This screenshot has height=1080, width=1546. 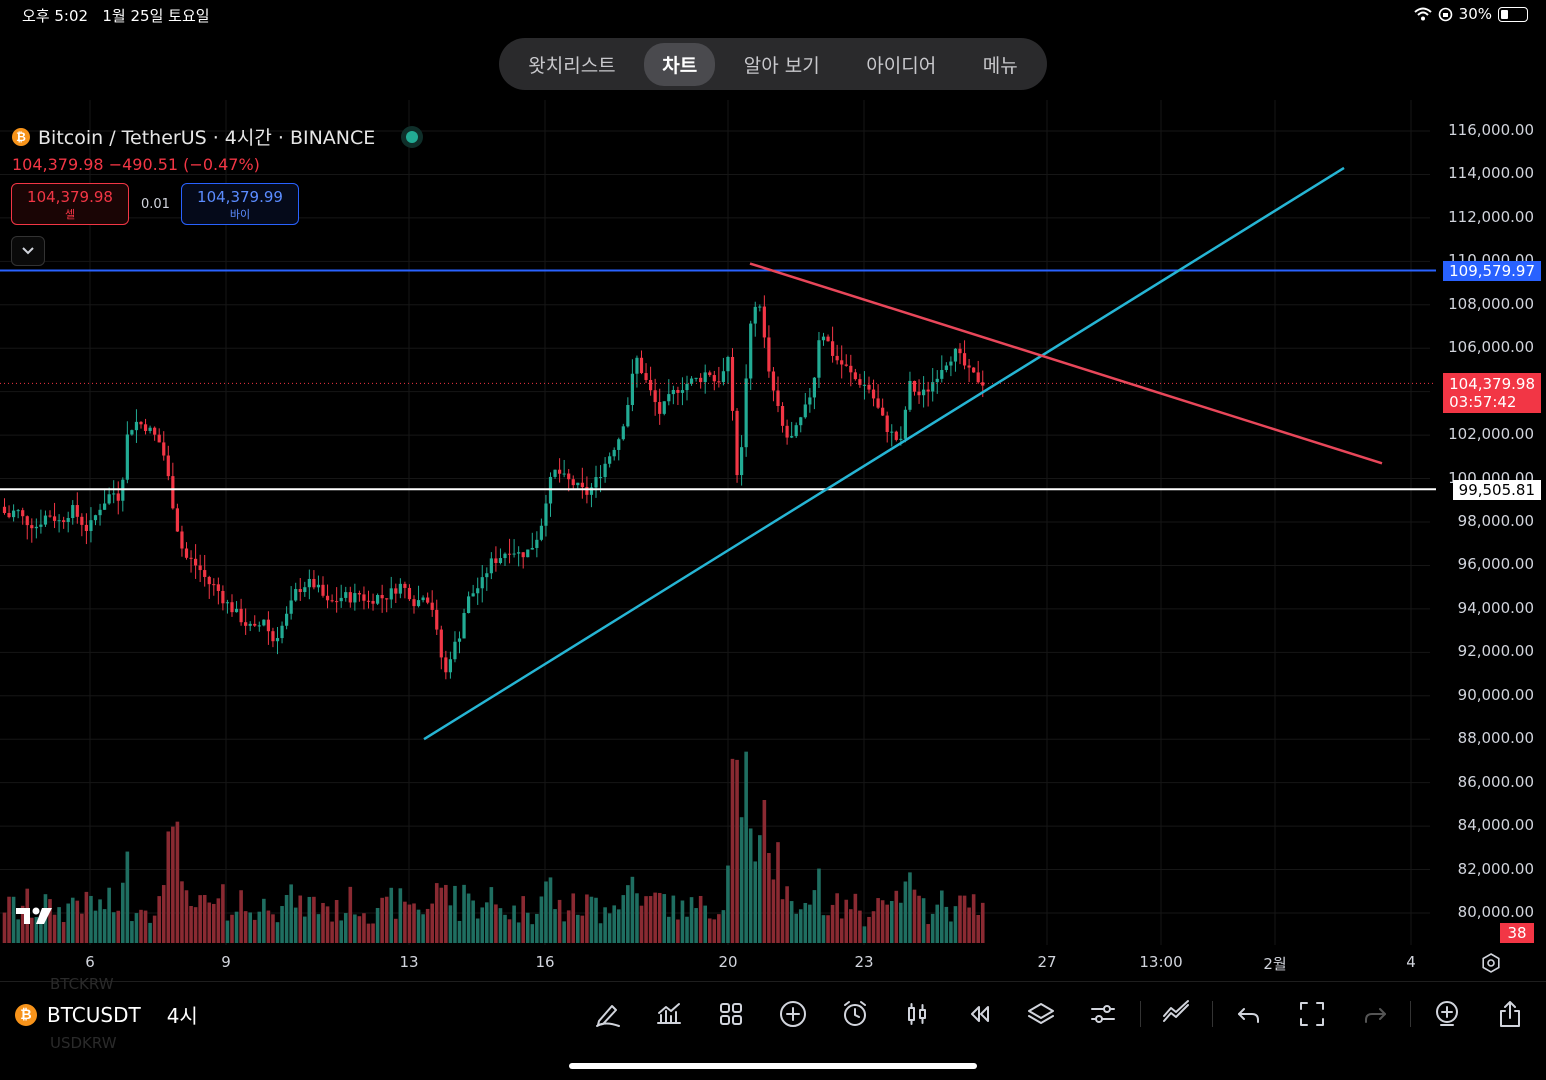 I want to click on symbol-selector: ₿ BTCUSDT 4시, so click(x=106, y=1014).